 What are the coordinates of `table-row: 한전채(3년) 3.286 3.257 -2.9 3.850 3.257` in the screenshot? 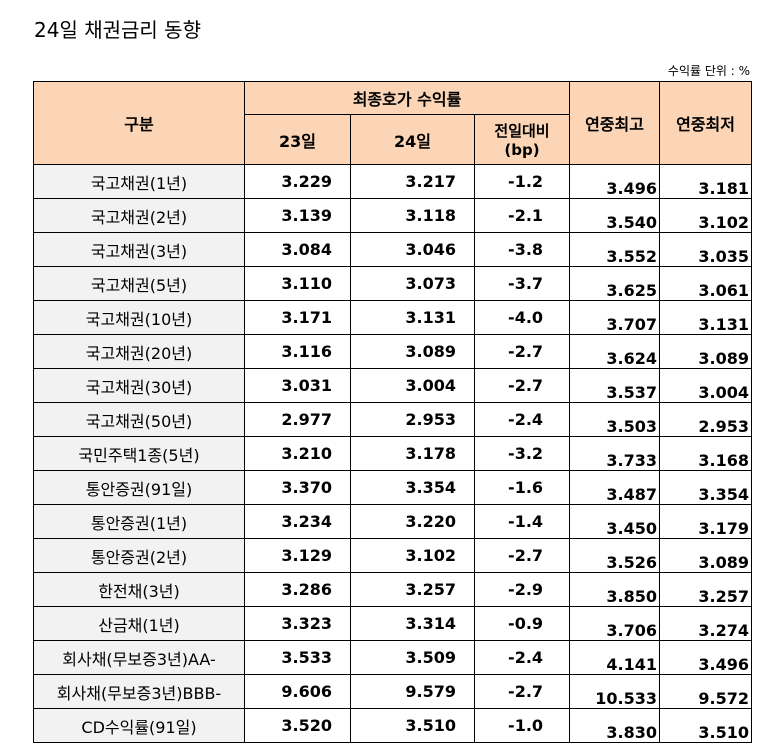 It's located at (393, 589).